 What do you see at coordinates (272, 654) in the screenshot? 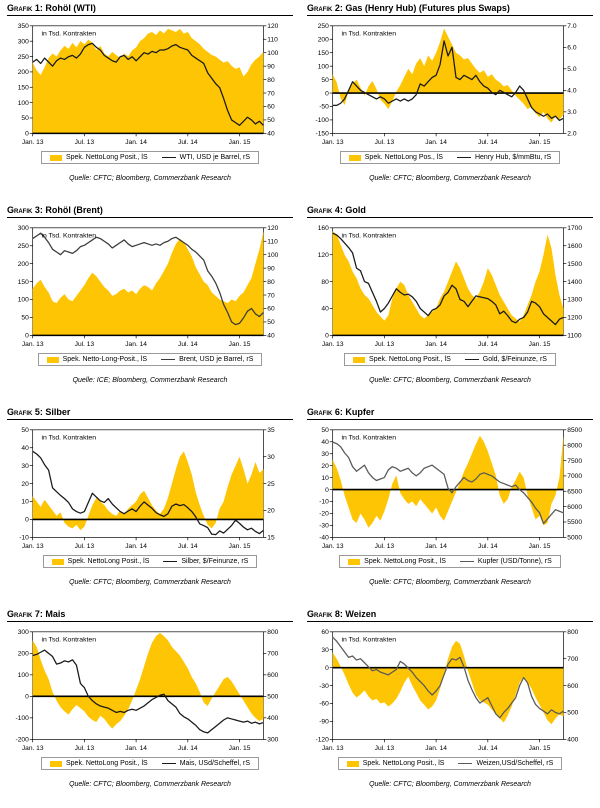
I see `svg-text: 700` at bounding box center [272, 654].